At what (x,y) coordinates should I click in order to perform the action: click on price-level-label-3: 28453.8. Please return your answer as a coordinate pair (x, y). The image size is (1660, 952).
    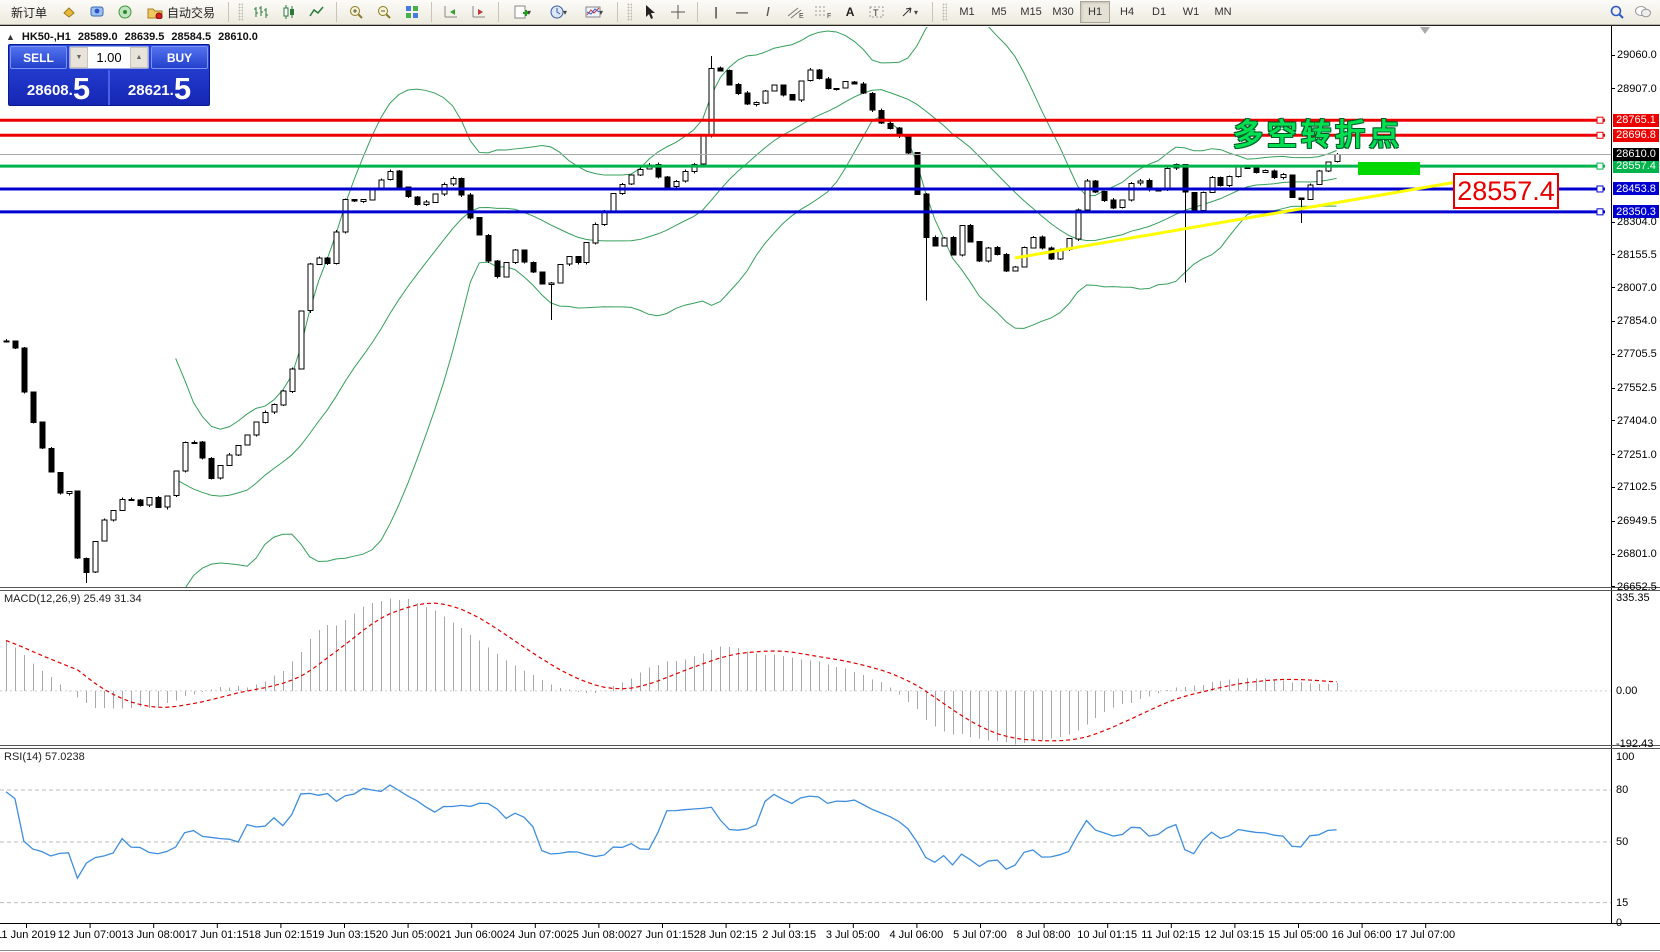
    Looking at the image, I should click on (1636, 189).